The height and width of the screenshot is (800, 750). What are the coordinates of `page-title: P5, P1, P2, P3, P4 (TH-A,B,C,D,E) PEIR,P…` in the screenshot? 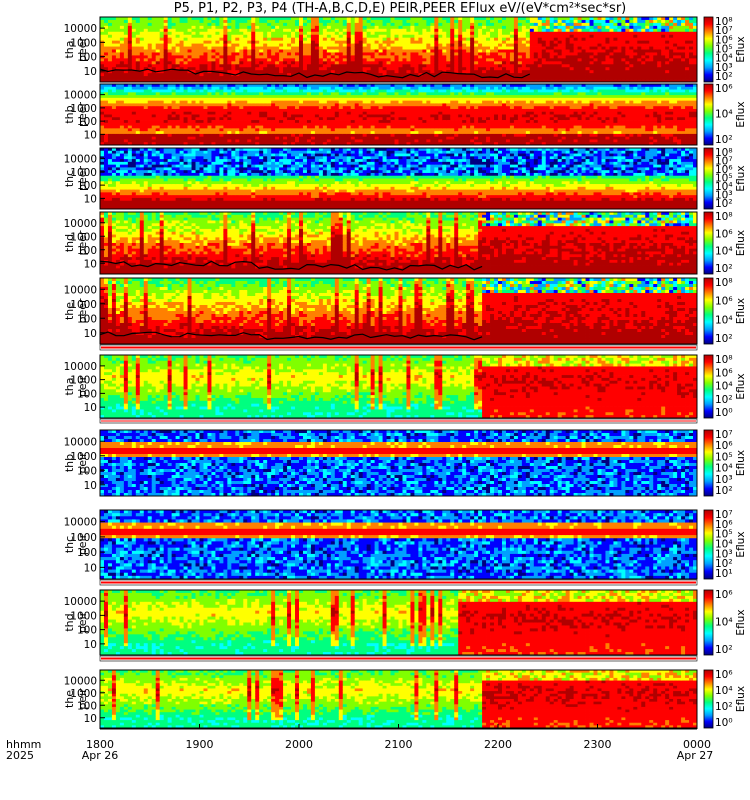 It's located at (400, 8).